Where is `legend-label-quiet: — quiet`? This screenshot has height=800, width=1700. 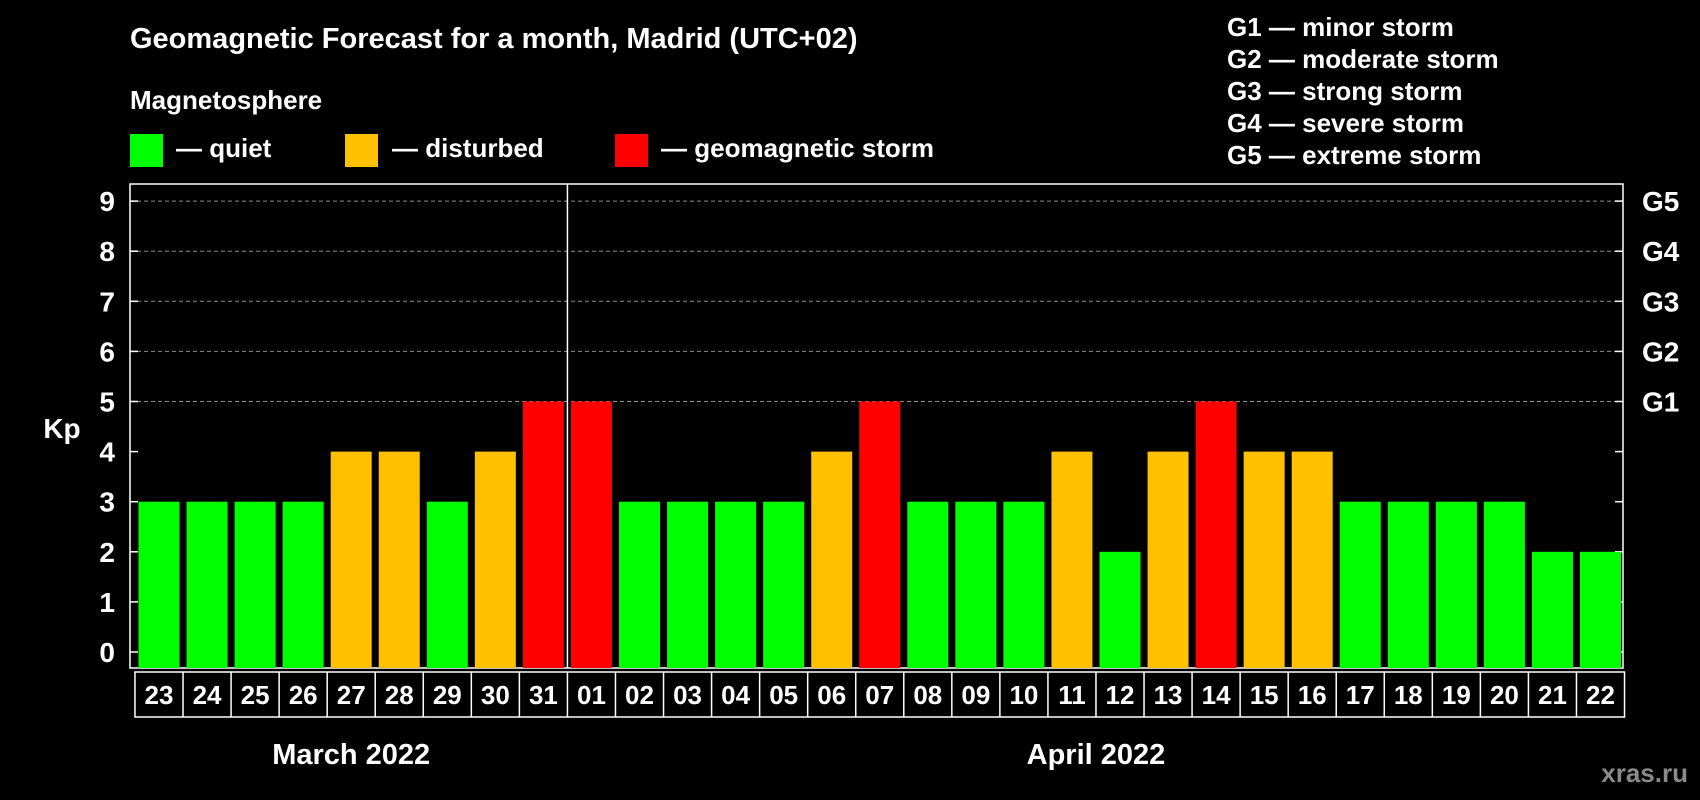
legend-label-quiet: — quiet is located at coordinates (224, 148).